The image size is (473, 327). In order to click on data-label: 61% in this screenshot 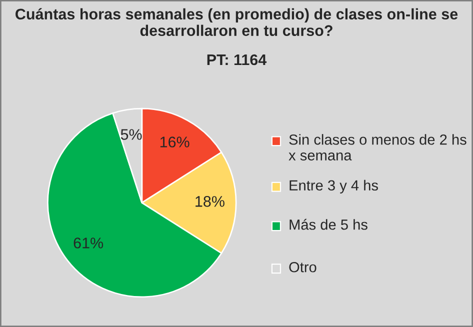, I will do `click(89, 243)`.